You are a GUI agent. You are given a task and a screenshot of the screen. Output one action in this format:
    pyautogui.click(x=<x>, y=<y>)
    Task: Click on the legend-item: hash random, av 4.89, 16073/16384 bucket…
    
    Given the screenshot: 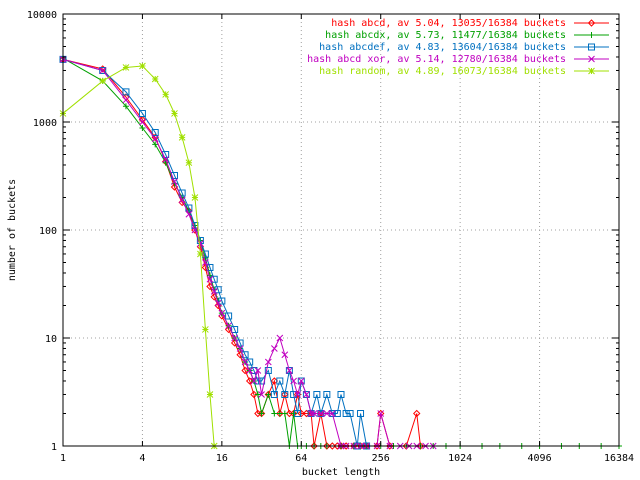 What is the action you would take?
    pyautogui.click(x=464, y=71)
    